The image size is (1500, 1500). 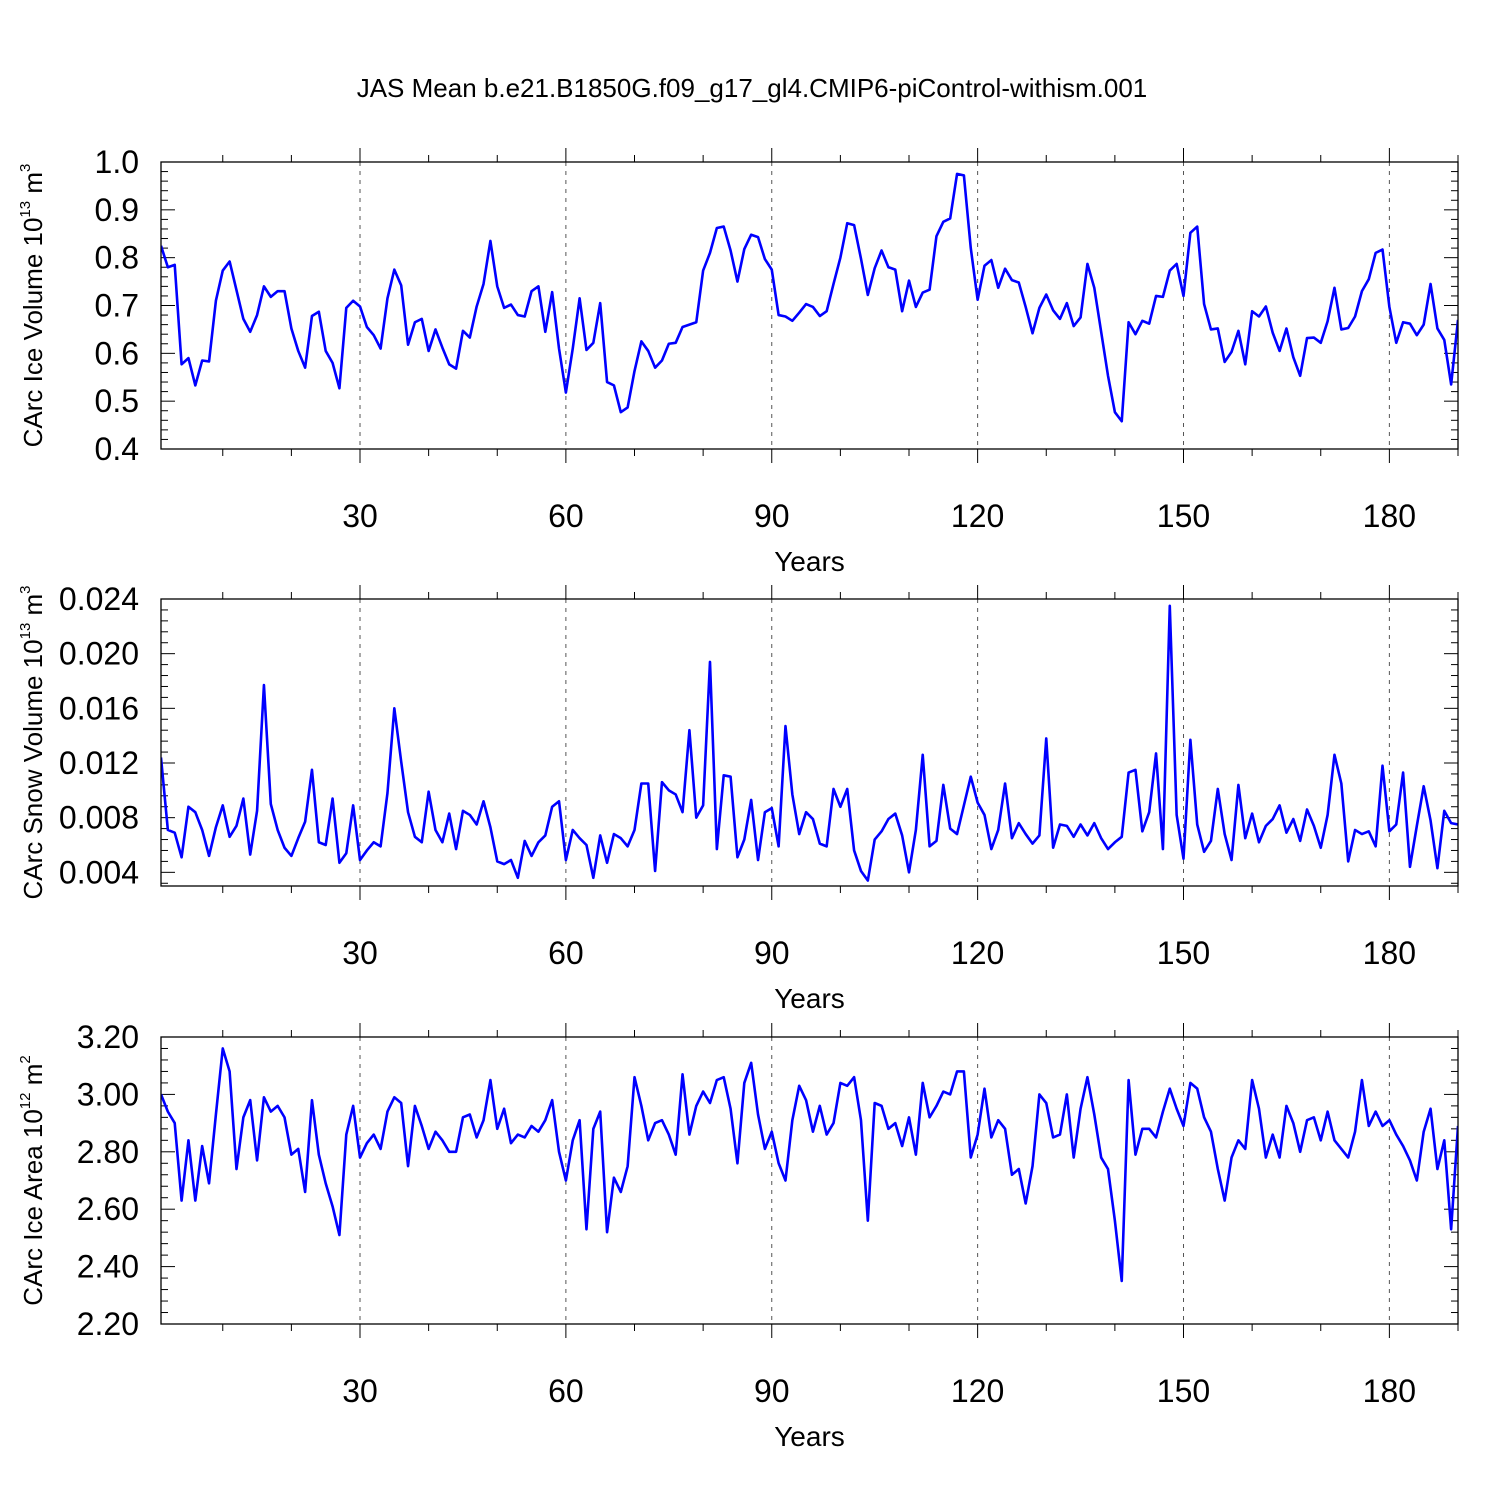 I want to click on y-tick-label: 3.20, so click(x=108, y=1037).